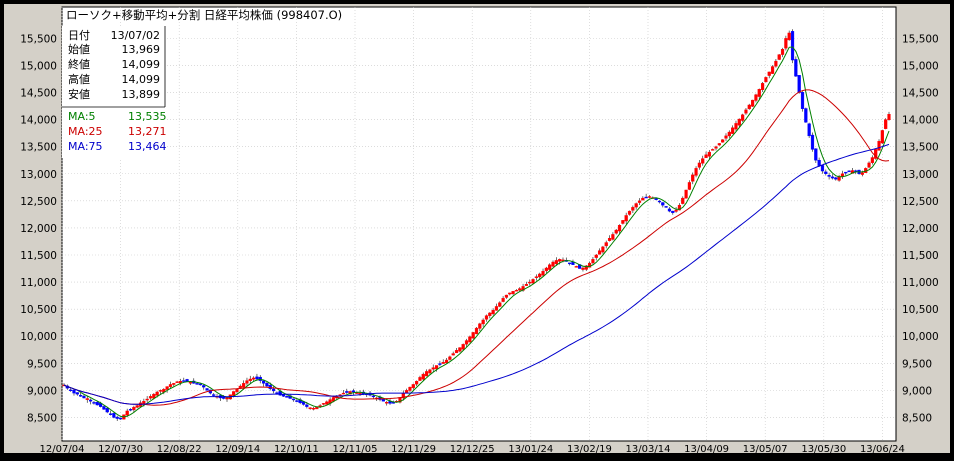 This screenshot has width=954, height=461. What do you see at coordinates (204, 15) in the screenshot?
I see `chart-title: ローソク+移動平均+分割 日経平均株価 (998407.O)` at bounding box center [204, 15].